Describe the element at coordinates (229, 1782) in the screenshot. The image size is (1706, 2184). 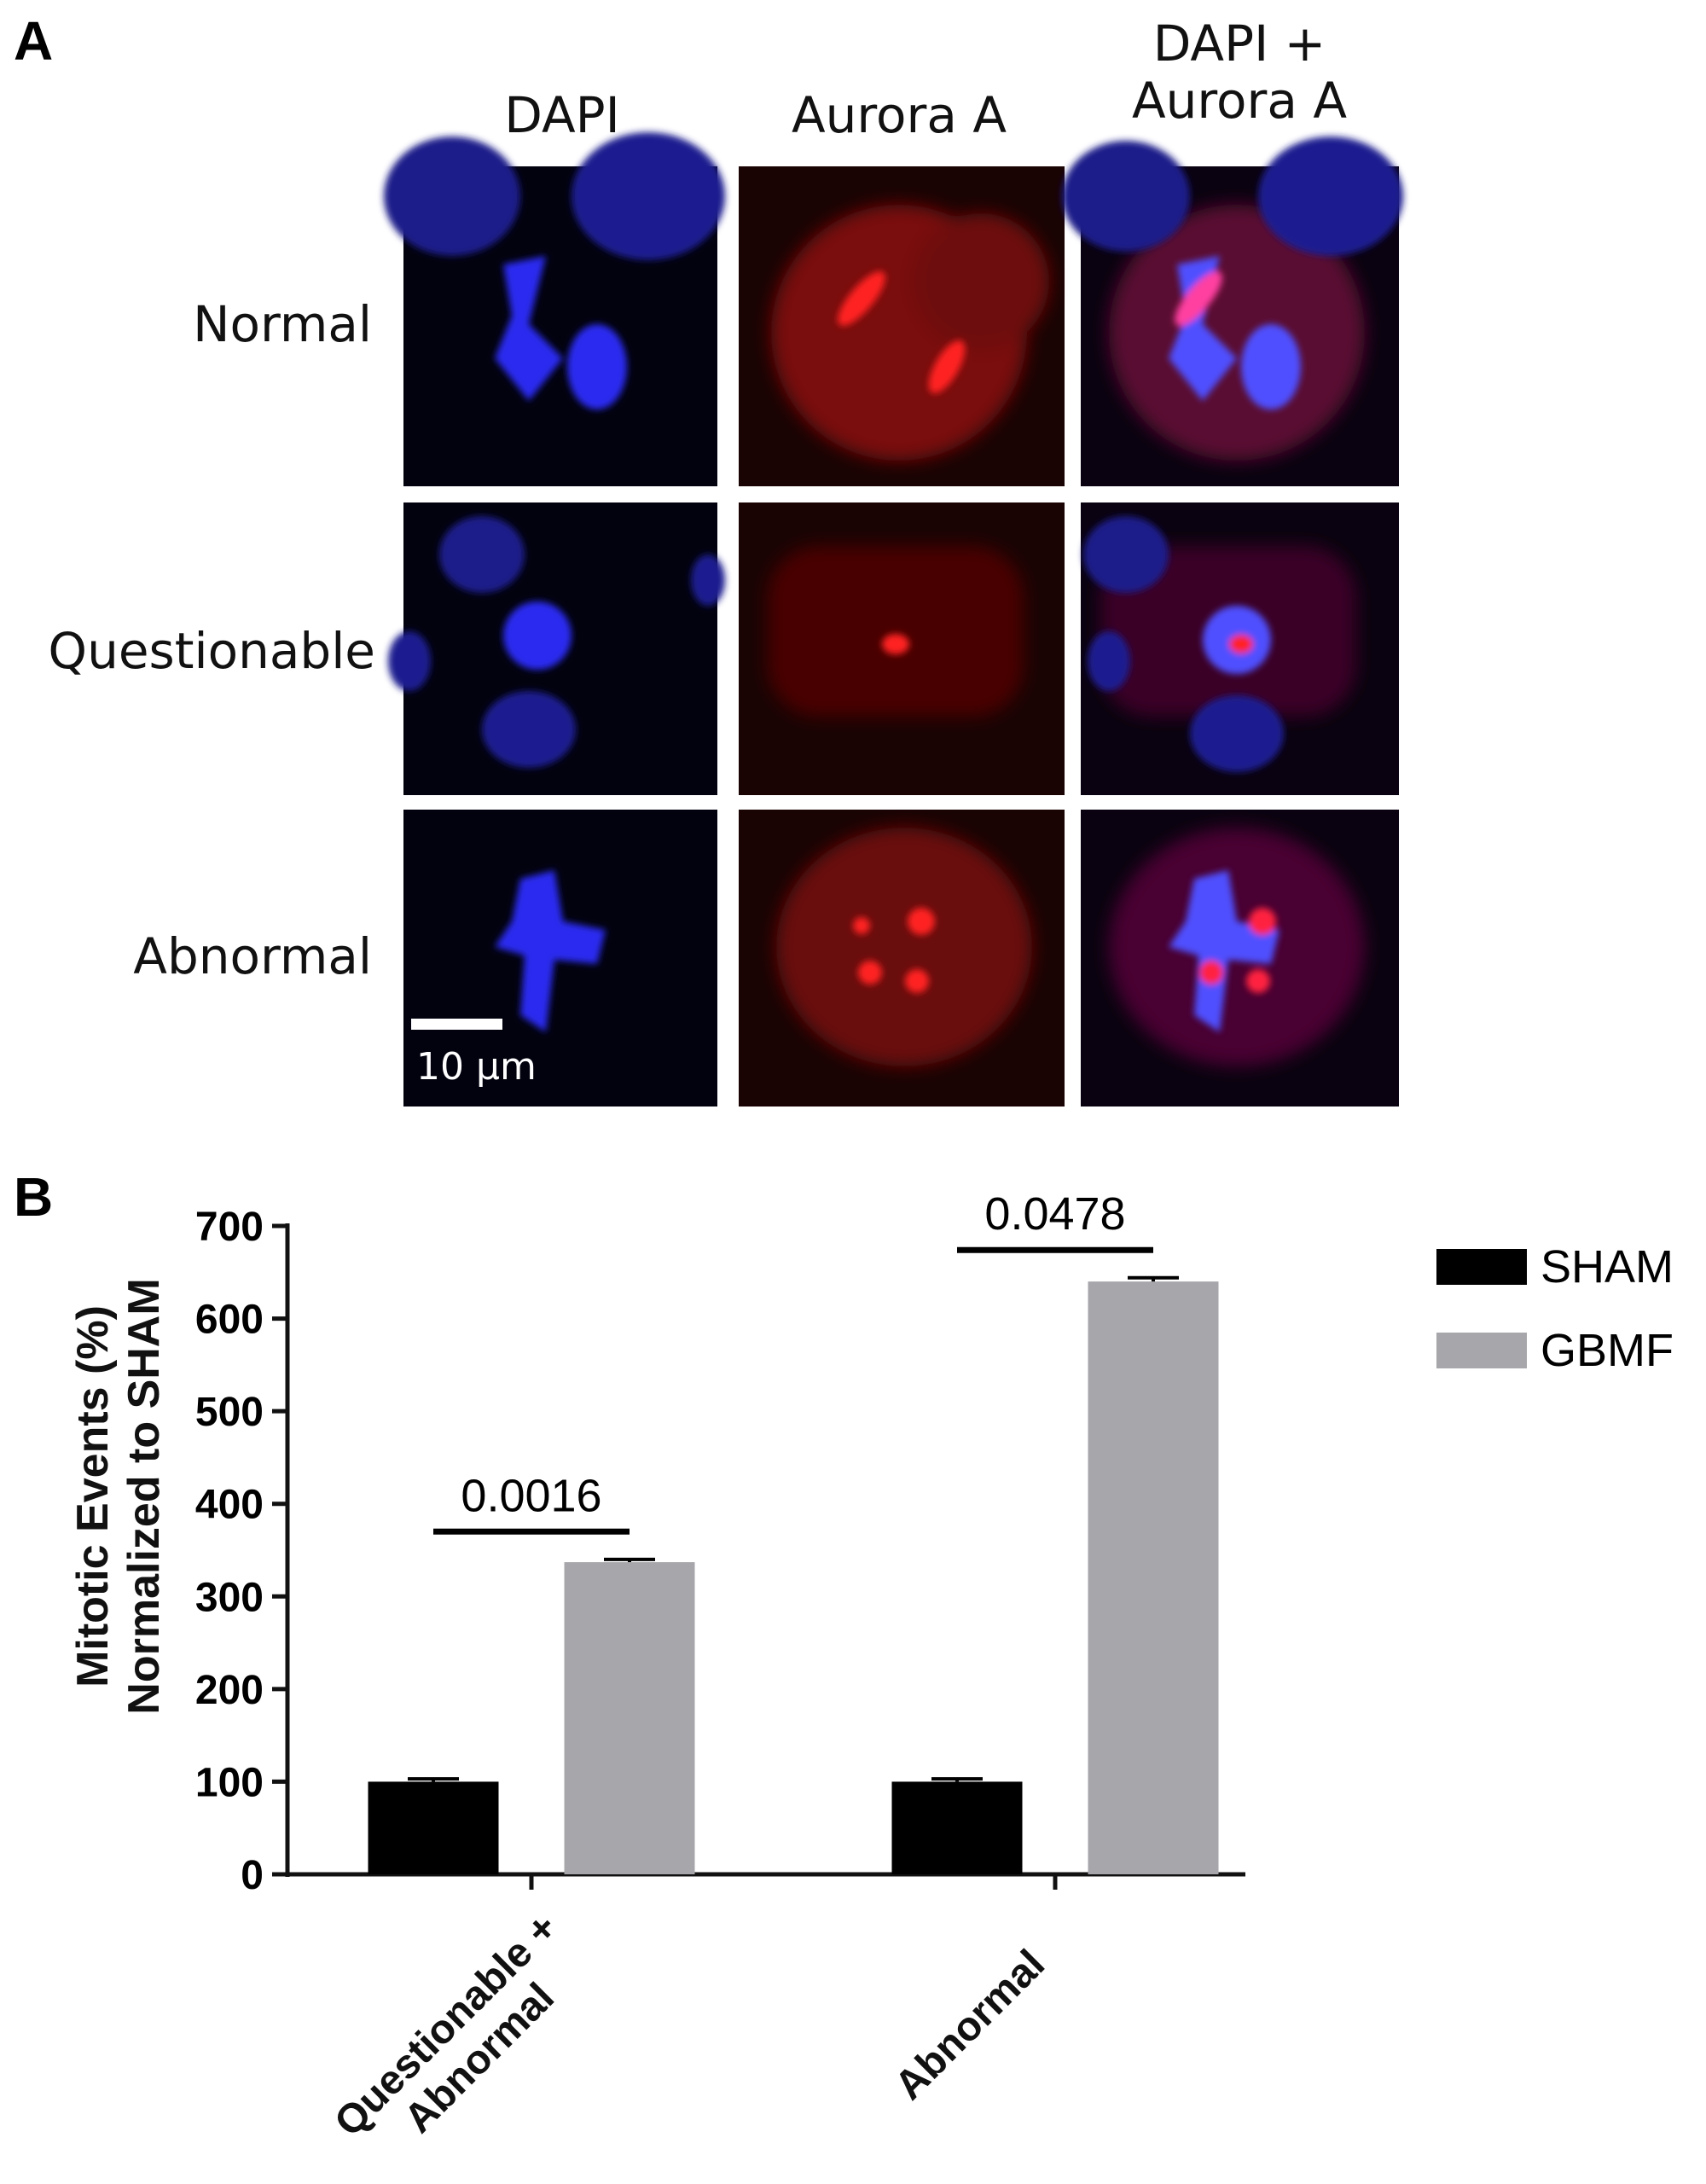
I see `y-tick-label: 100` at that location.